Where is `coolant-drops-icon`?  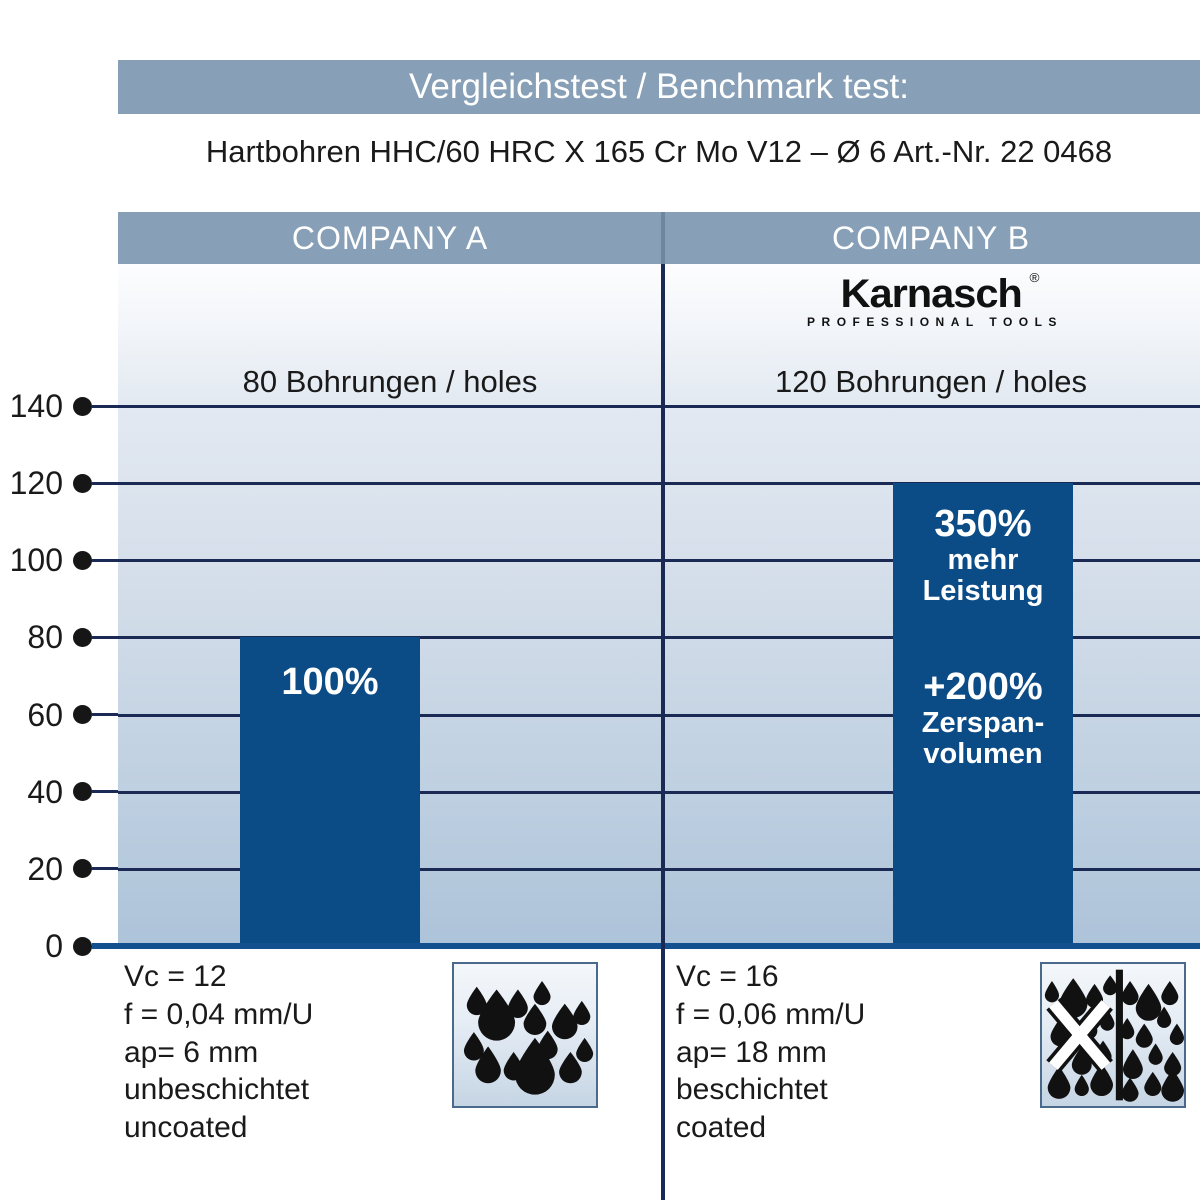
coolant-drops-icon is located at coordinates (525, 1035).